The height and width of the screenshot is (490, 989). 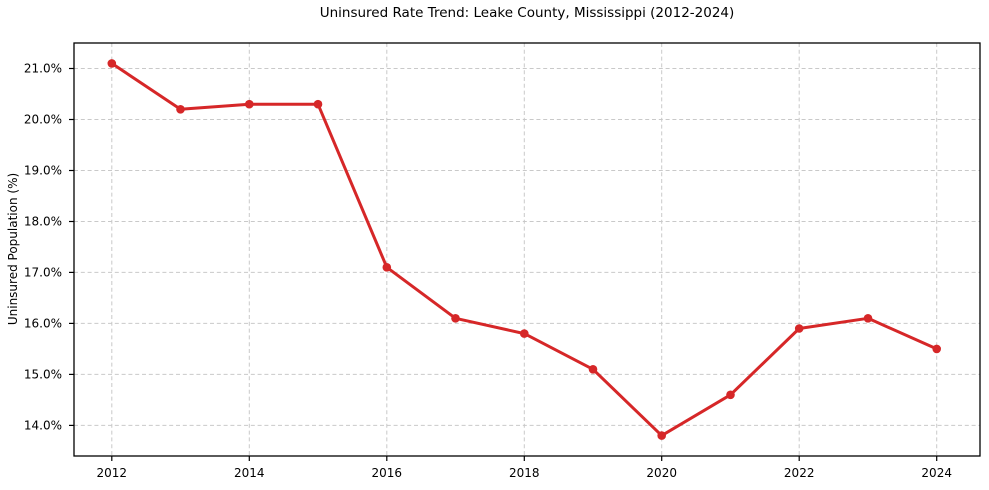 I want to click on x-tick-label: 2018, so click(x=524, y=473).